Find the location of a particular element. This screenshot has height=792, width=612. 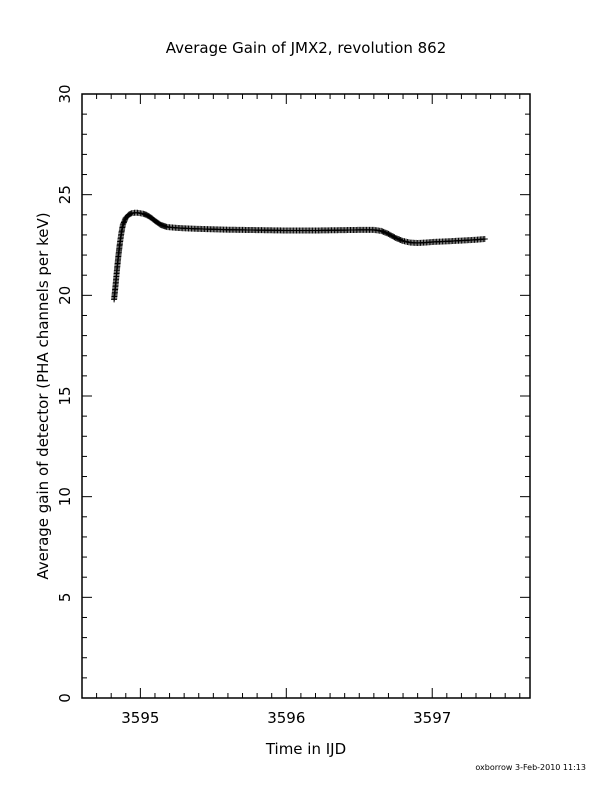

x-tick-label: 3596 is located at coordinates (286, 718).